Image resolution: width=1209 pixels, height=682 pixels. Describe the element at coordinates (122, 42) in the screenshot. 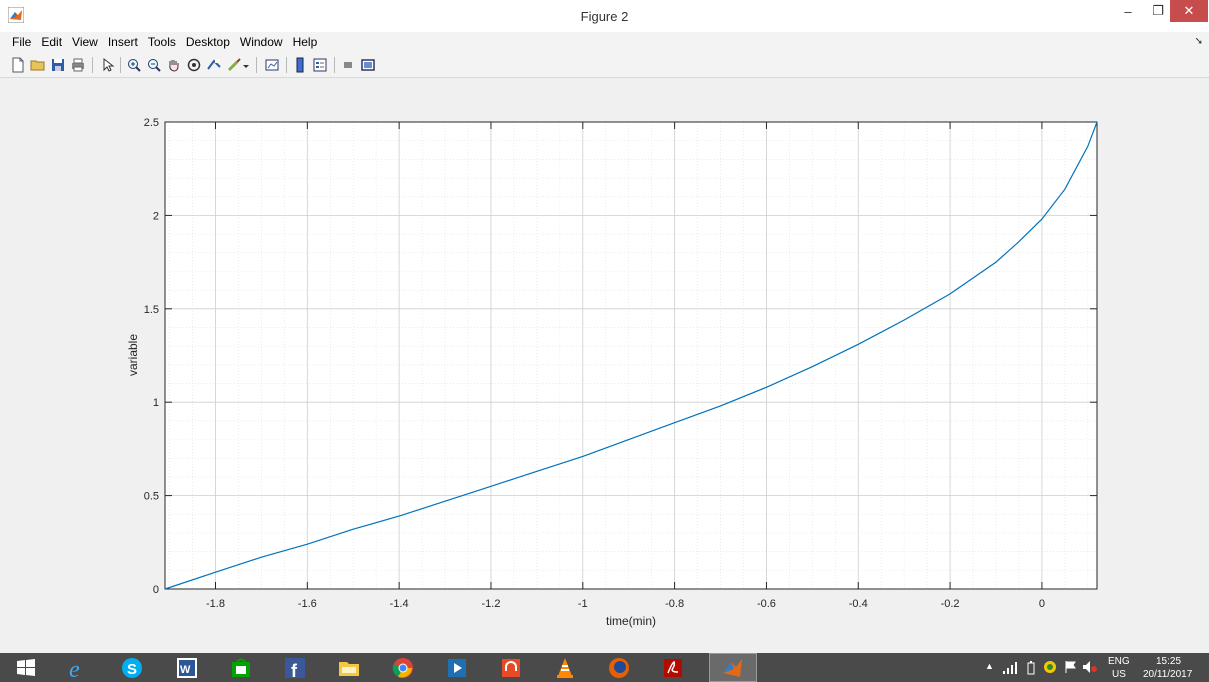

I see `menu-insert: Insert` at that location.